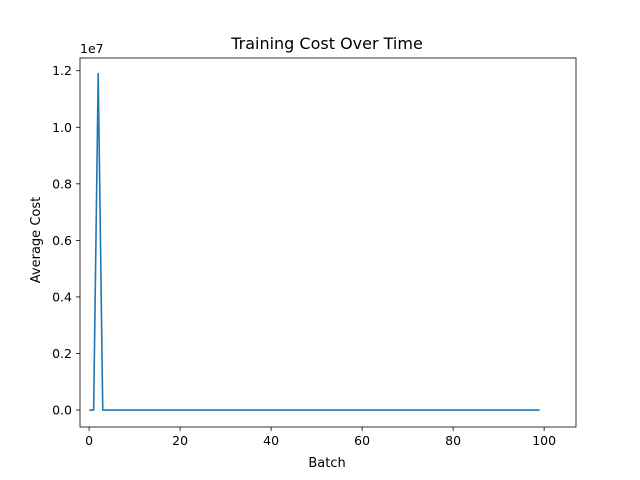 This screenshot has height=480, width=640. What do you see at coordinates (453, 440) in the screenshot?
I see `x-tick-label: 80` at bounding box center [453, 440].